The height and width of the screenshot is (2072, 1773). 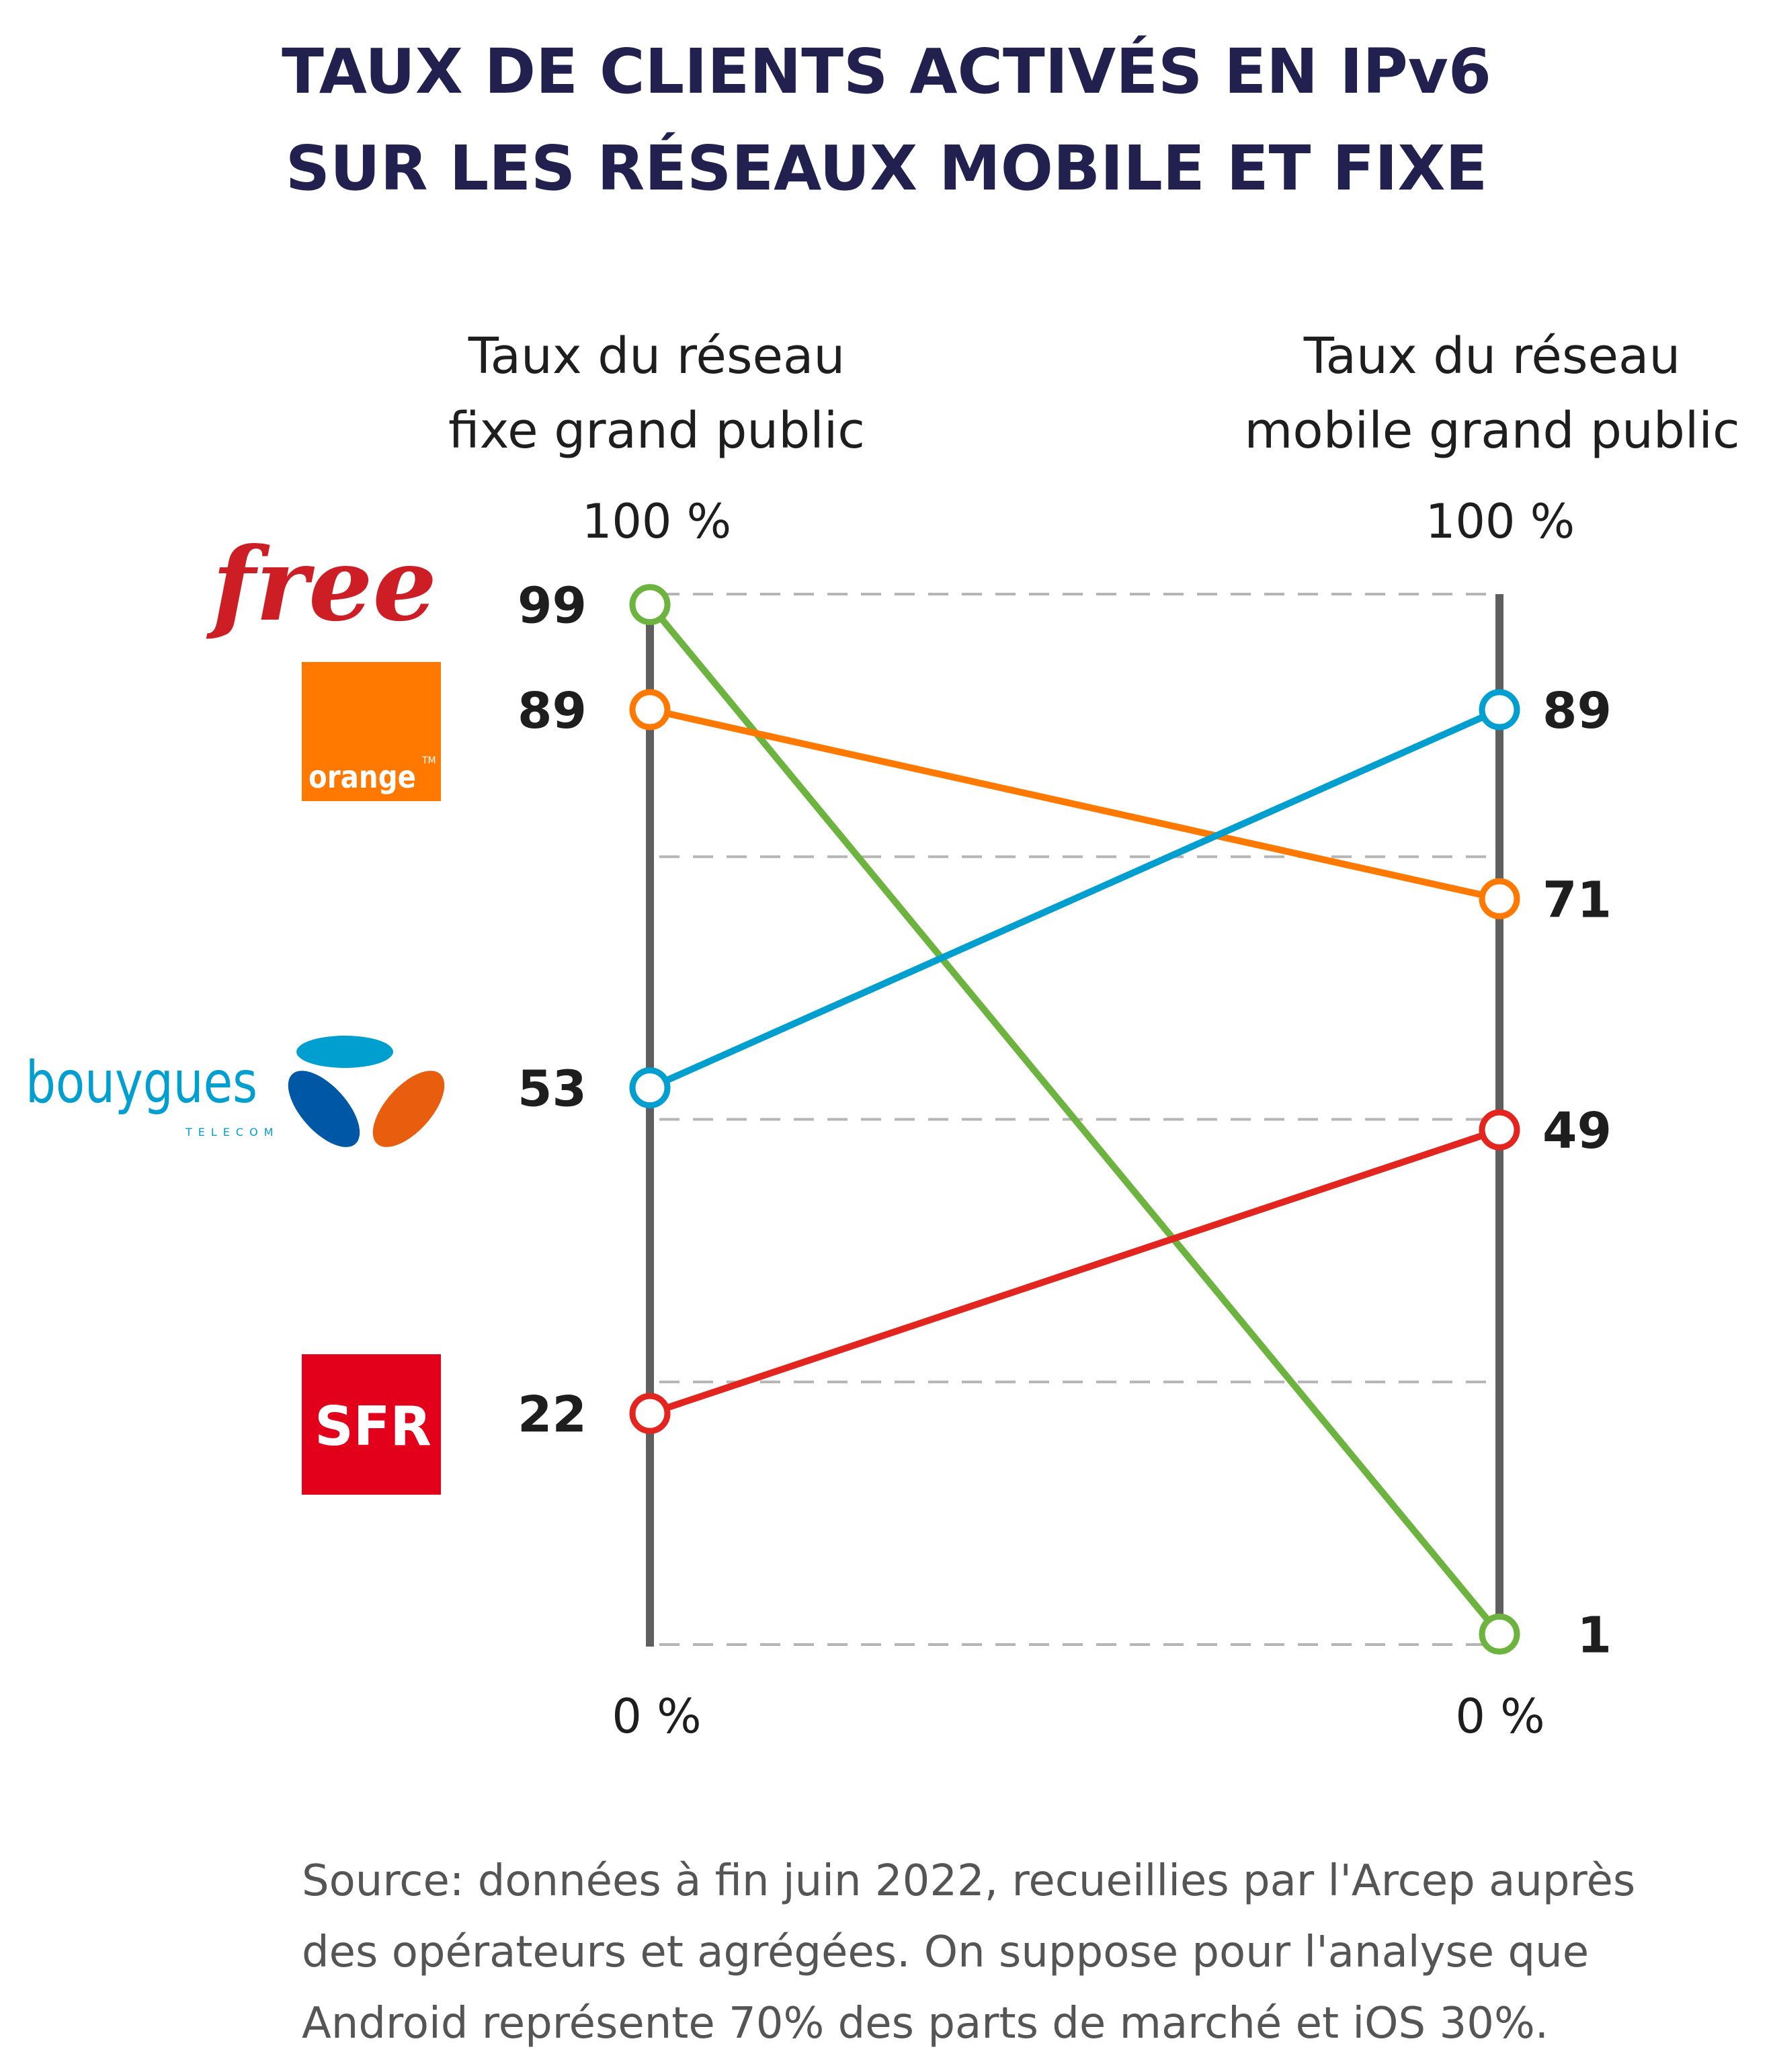 What do you see at coordinates (1594, 1635) in the screenshot?
I see `value-label-right-free: 1` at bounding box center [1594, 1635].